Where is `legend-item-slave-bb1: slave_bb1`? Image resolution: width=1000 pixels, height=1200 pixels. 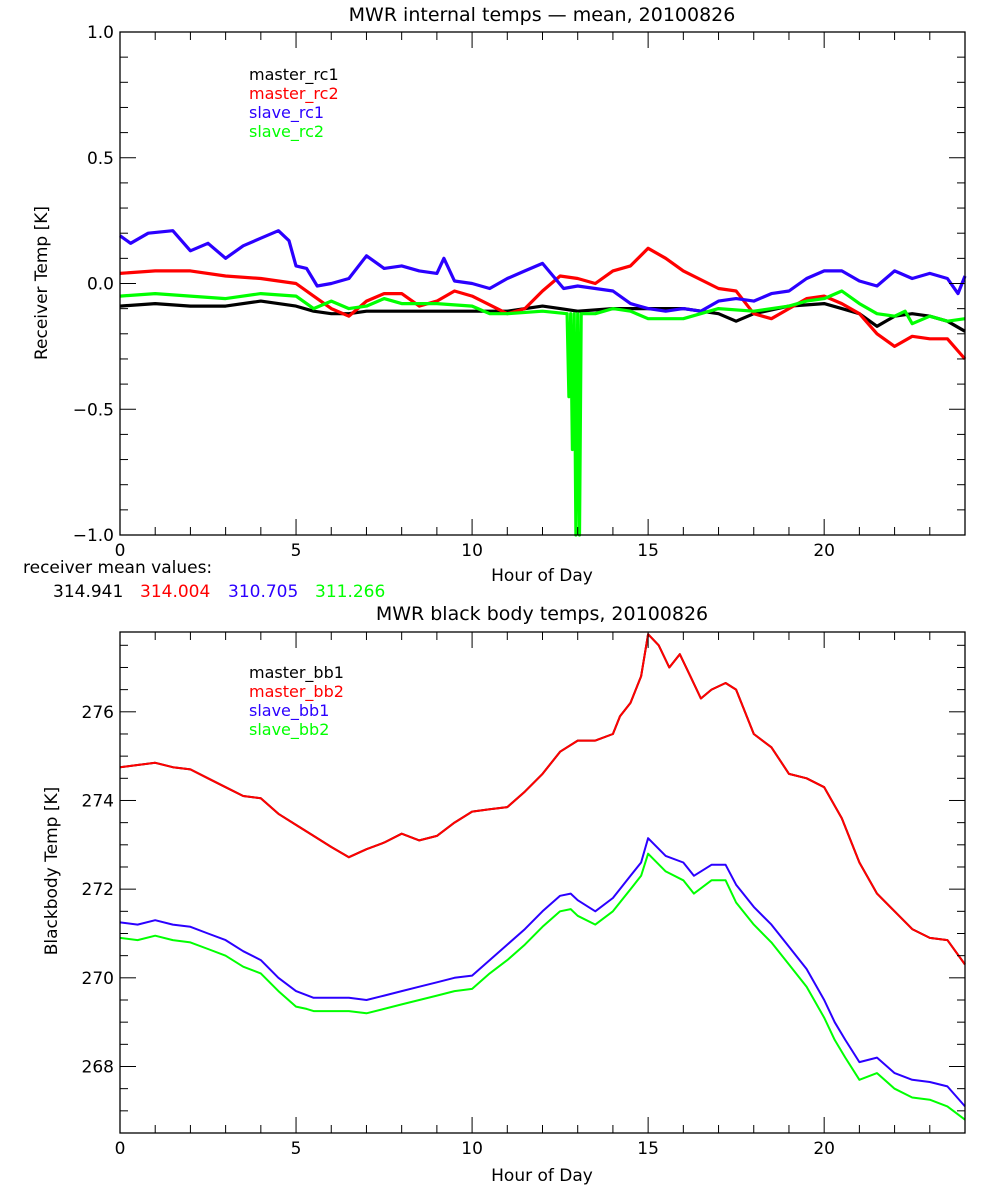
legend-item-slave-bb1: slave_bb1 is located at coordinates (289, 711).